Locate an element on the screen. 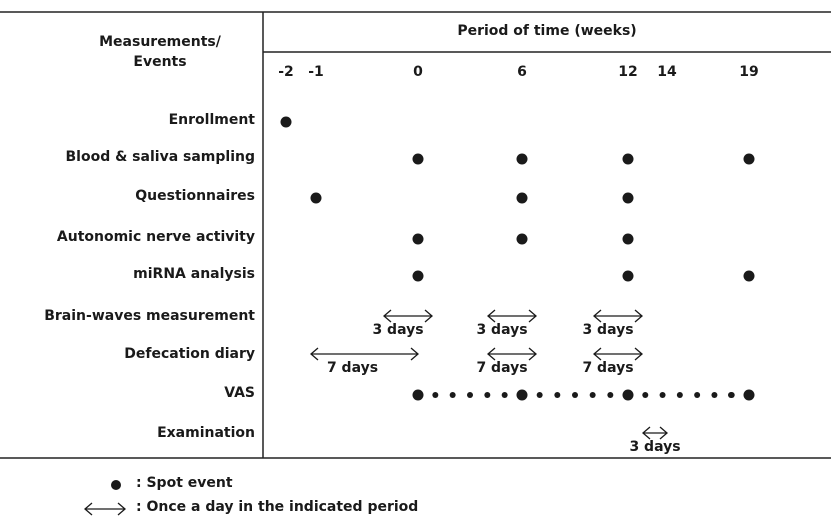  legend-arrow is located at coordinates (105, 509).